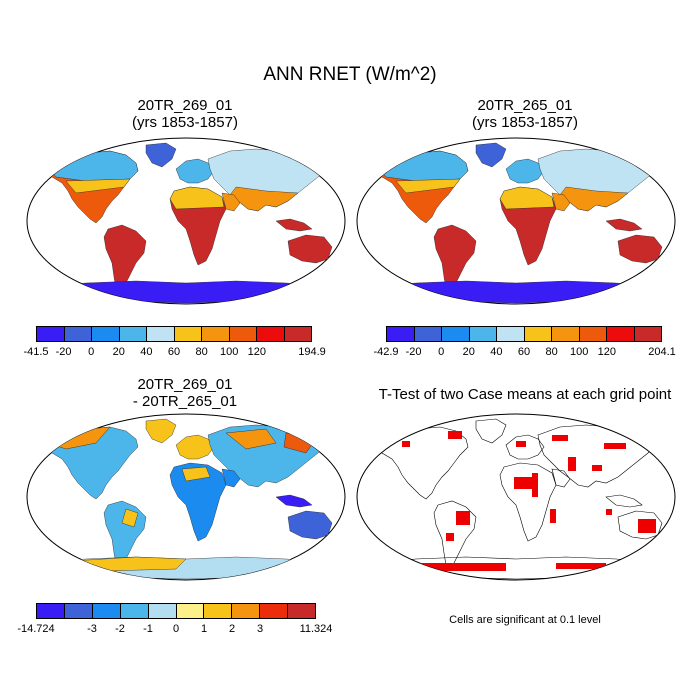 This screenshot has width=700, height=700. I want to click on colorbar-tick-label: 1, so click(204, 629).